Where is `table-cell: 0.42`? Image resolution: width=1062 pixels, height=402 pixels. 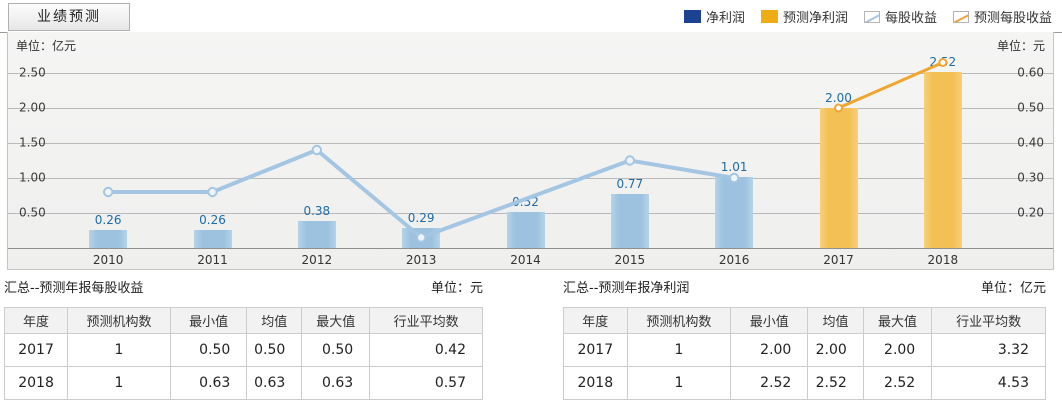 table-cell: 0.42 is located at coordinates (426, 350).